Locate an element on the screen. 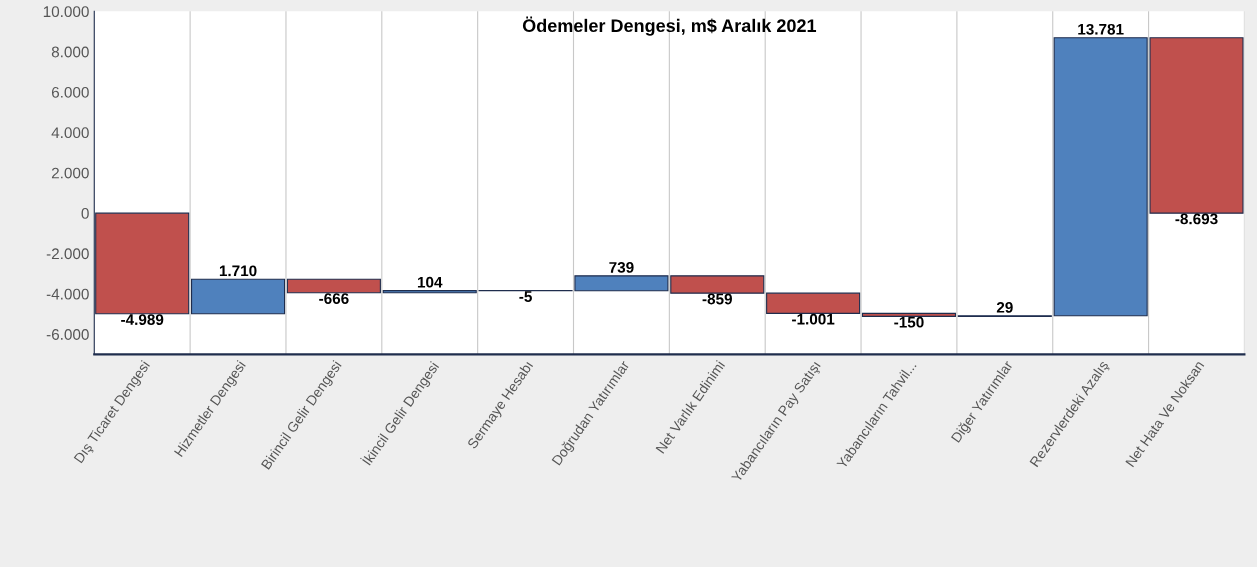 This screenshot has width=1257, height=567. y-tick-label: 6.000 is located at coordinates (70, 92).